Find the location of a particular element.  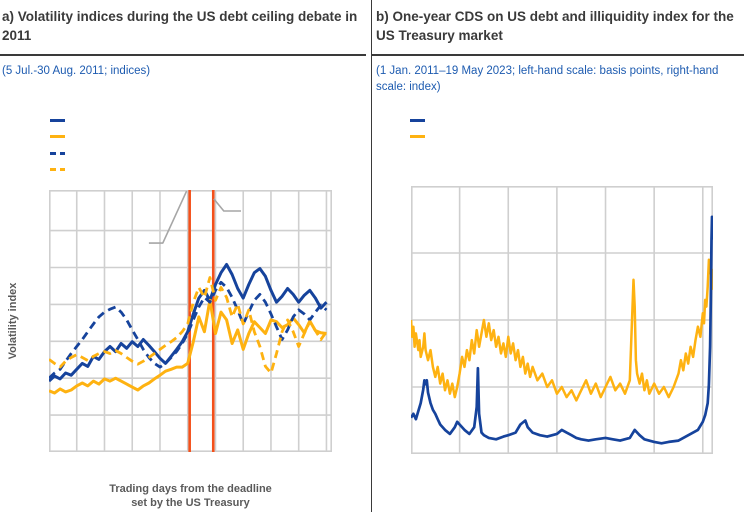

series-yellow-dashed is located at coordinates (188, 325).